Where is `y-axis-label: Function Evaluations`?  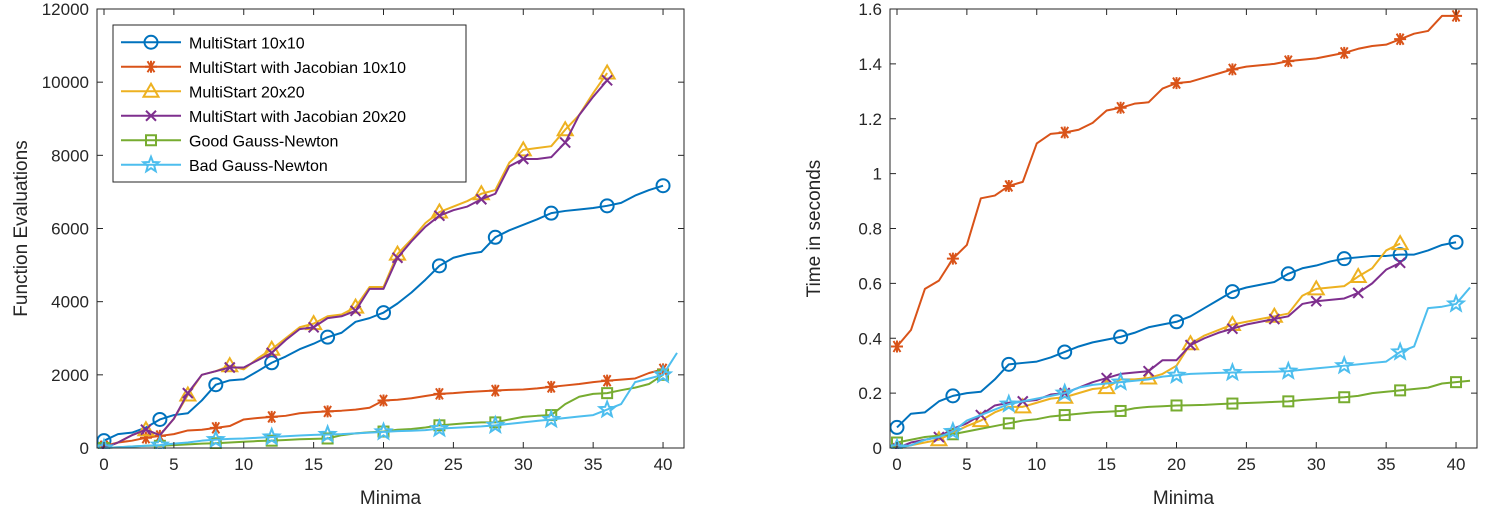
y-axis-label: Function Evaluations is located at coordinates (21, 228).